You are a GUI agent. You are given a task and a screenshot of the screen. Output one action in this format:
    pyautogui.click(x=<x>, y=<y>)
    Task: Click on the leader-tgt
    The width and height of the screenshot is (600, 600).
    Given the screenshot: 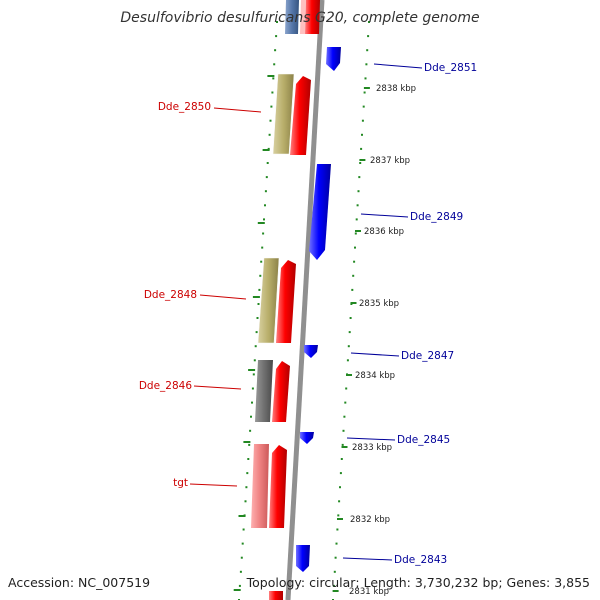 What is the action you would take?
    pyautogui.click(x=213, y=485)
    